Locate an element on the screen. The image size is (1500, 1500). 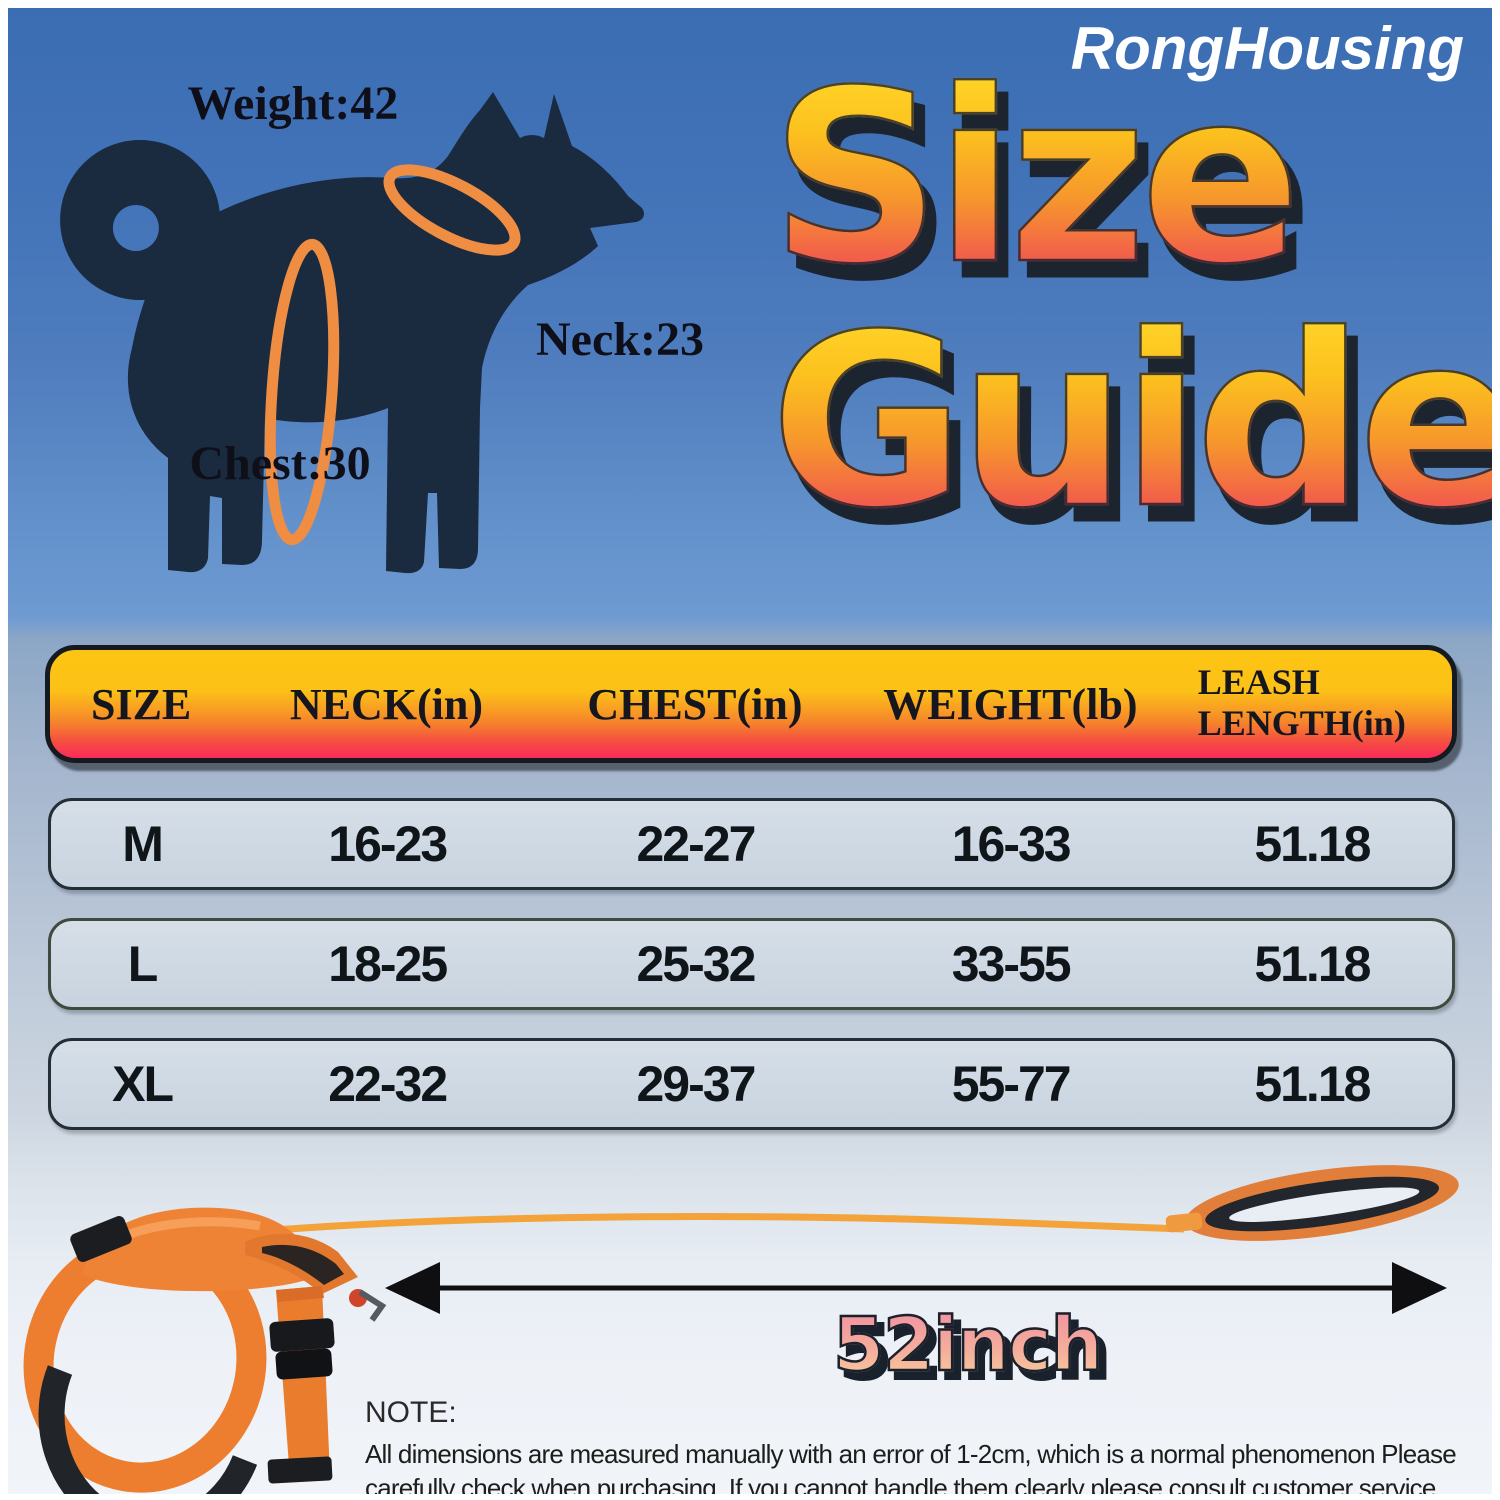
leash-length-shadow: 52inch is located at coordinates (975, 1353).